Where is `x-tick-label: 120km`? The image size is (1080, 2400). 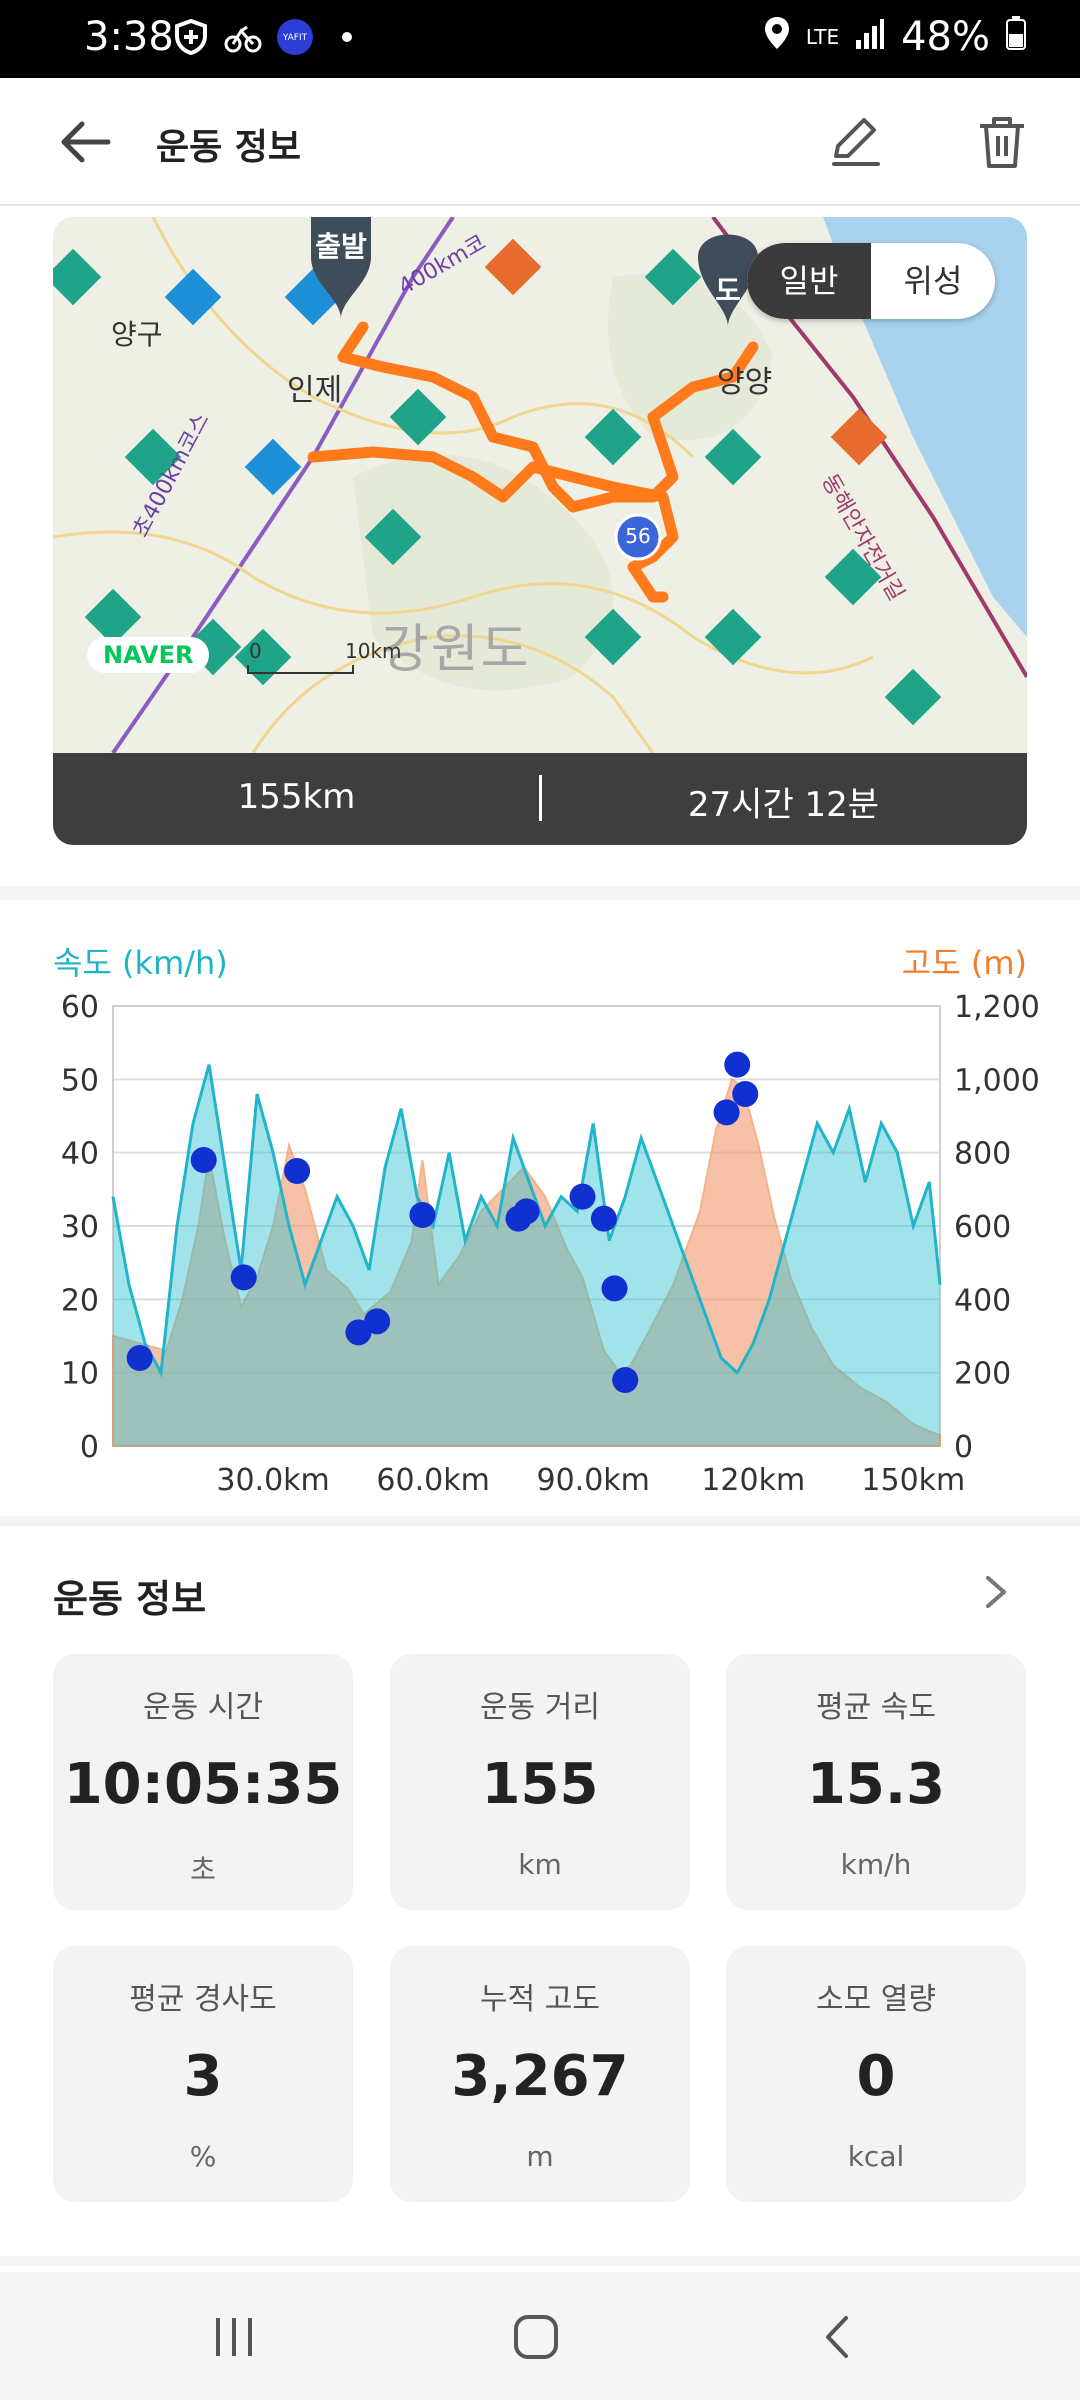
x-tick-label: 120km is located at coordinates (753, 1480).